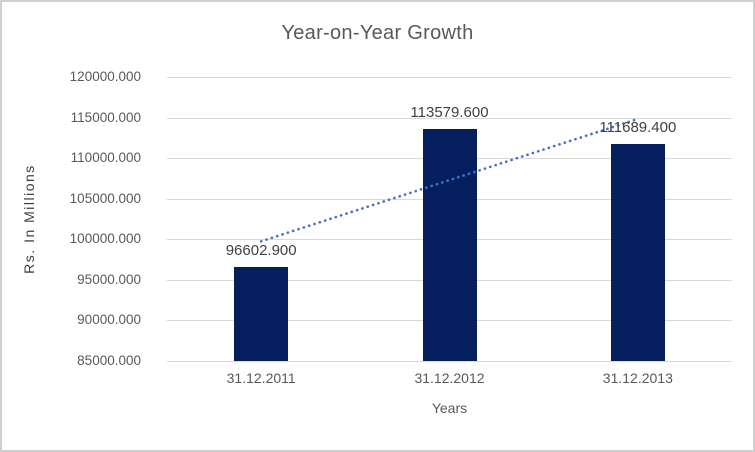 The height and width of the screenshot is (452, 755). Describe the element at coordinates (261, 313) in the screenshot. I see `bar-31.12.2011` at that location.